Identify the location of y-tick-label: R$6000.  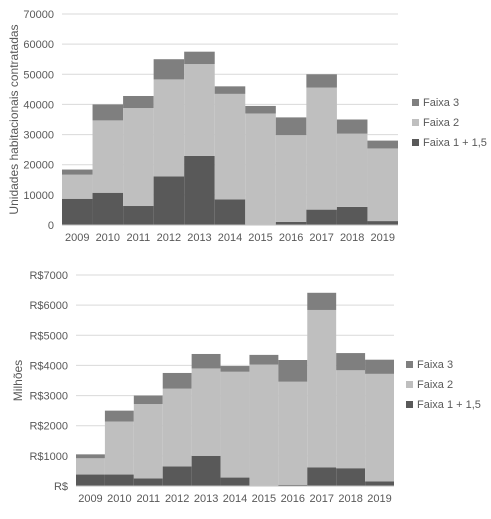
(48, 306).